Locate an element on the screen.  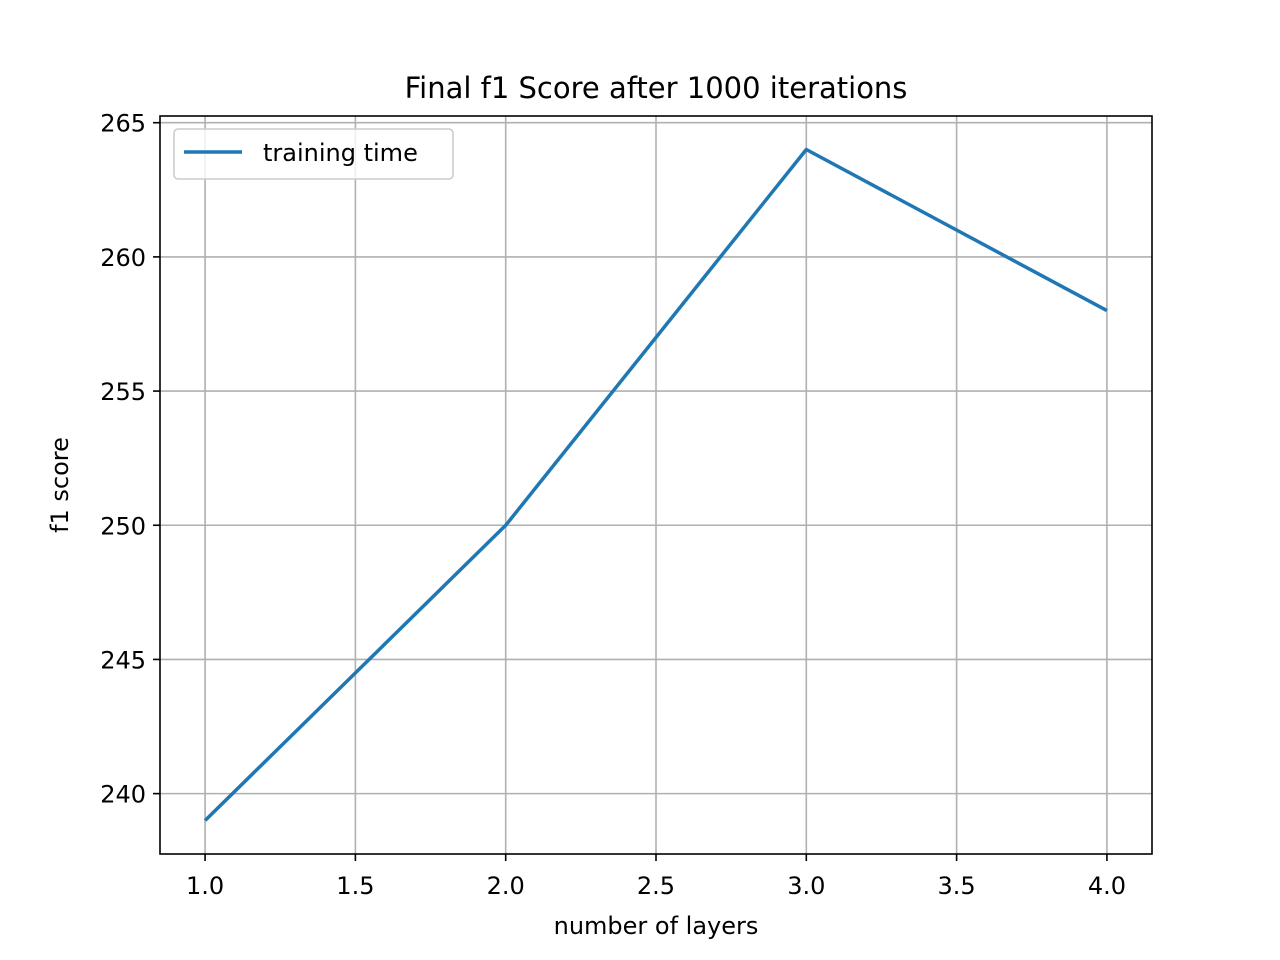
y-tick-label: 245 is located at coordinates (123, 660).